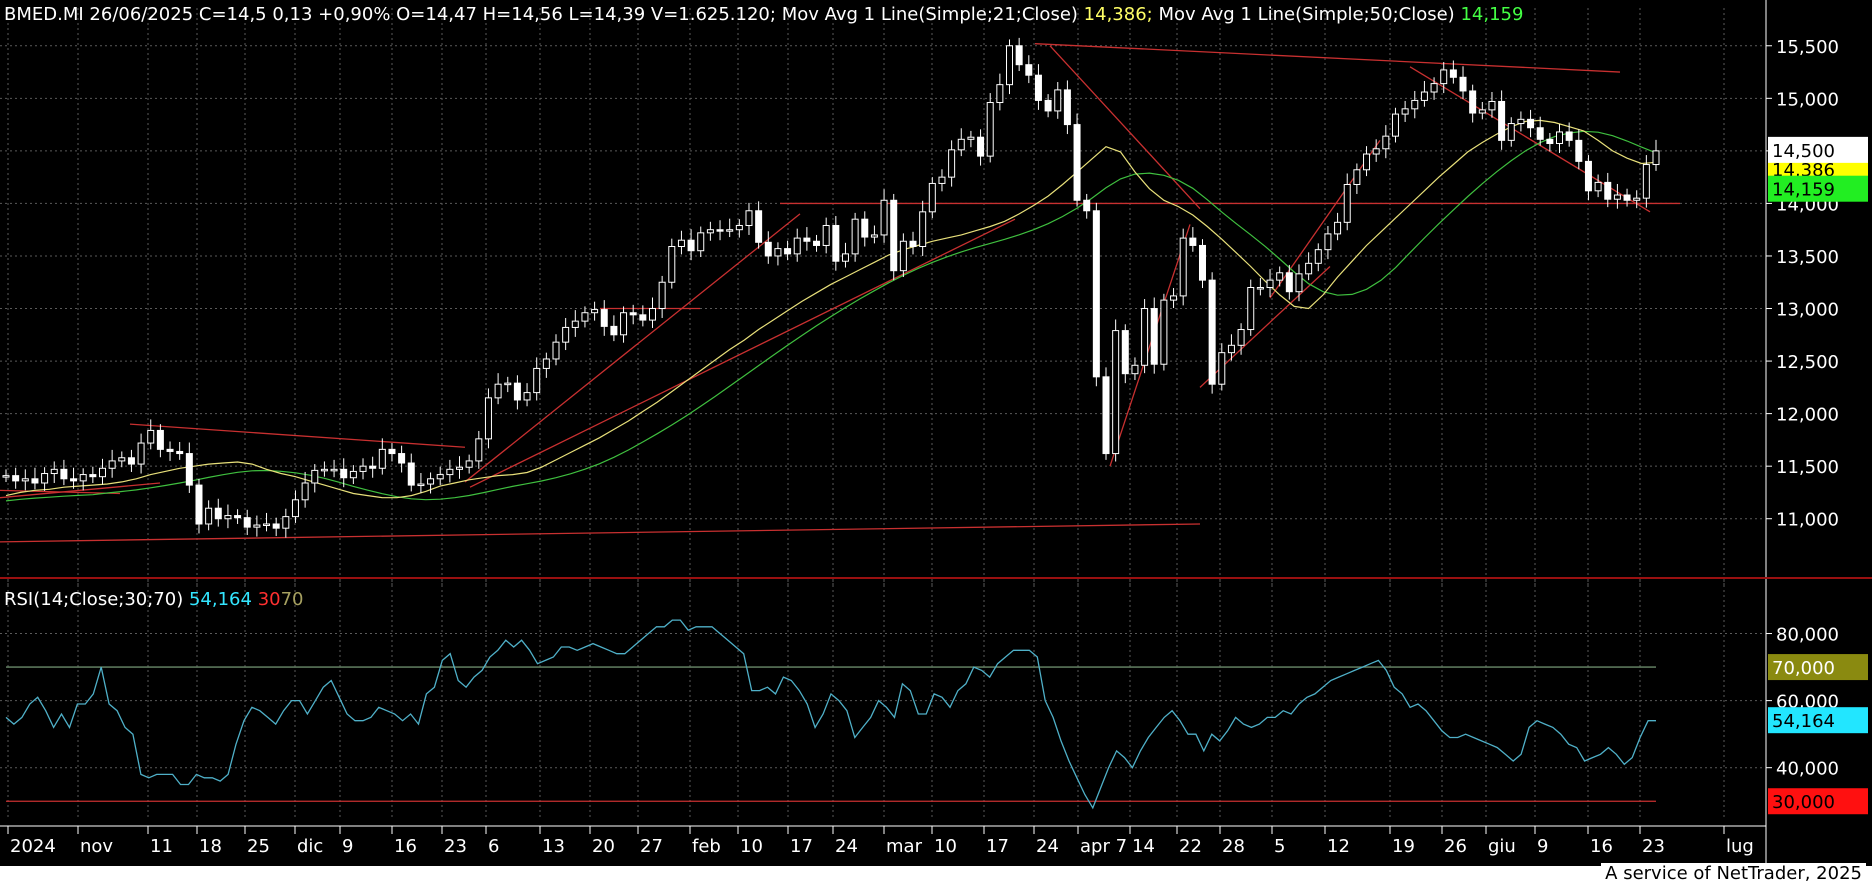 This screenshot has height=888, width=1872. What do you see at coordinates (1803, 190) in the screenshot?
I see `value-tag-text: 14,159` at bounding box center [1803, 190].